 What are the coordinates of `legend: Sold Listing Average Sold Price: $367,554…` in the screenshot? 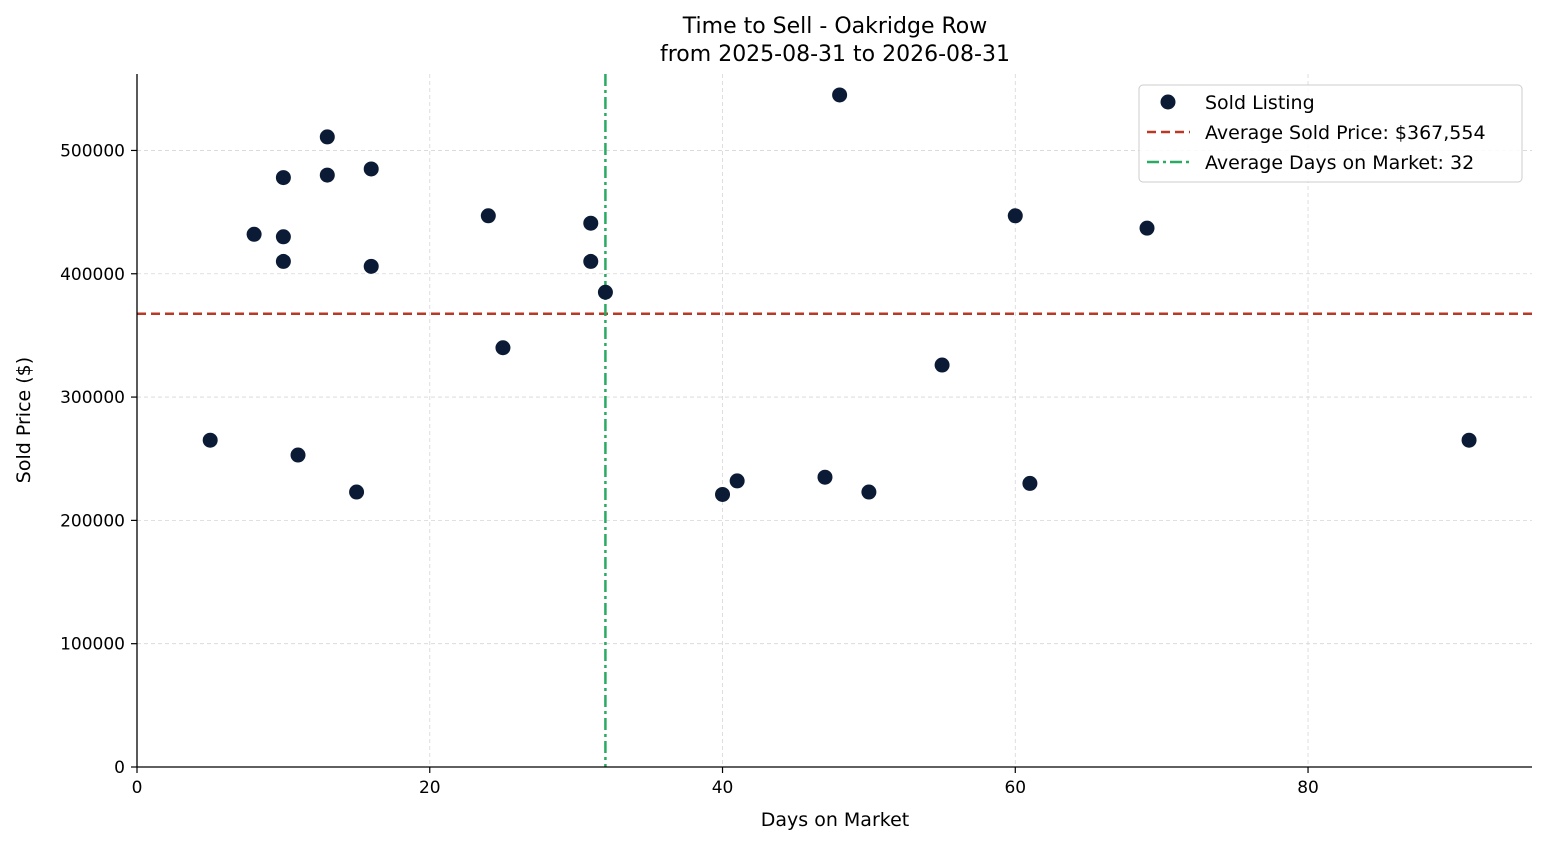 It's located at (1330, 133).